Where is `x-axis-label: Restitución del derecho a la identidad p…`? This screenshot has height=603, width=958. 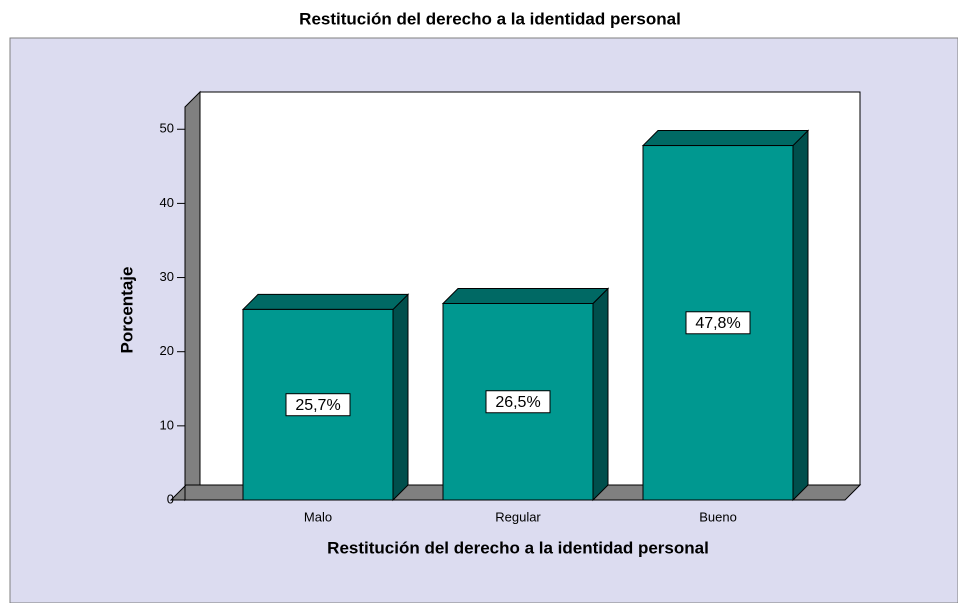 x-axis-label: Restitución del derecho a la identidad p… is located at coordinates (518, 547).